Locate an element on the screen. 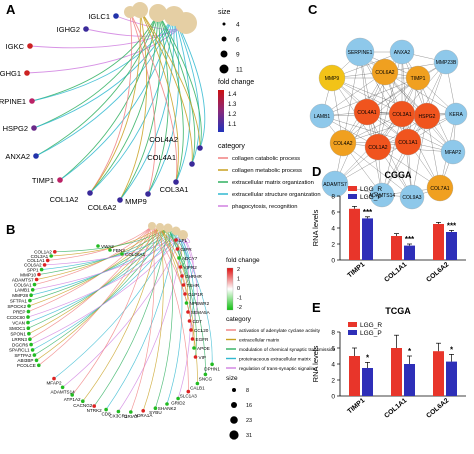  panelE-category-label: COL1A1 is located at coordinates (395, 408).